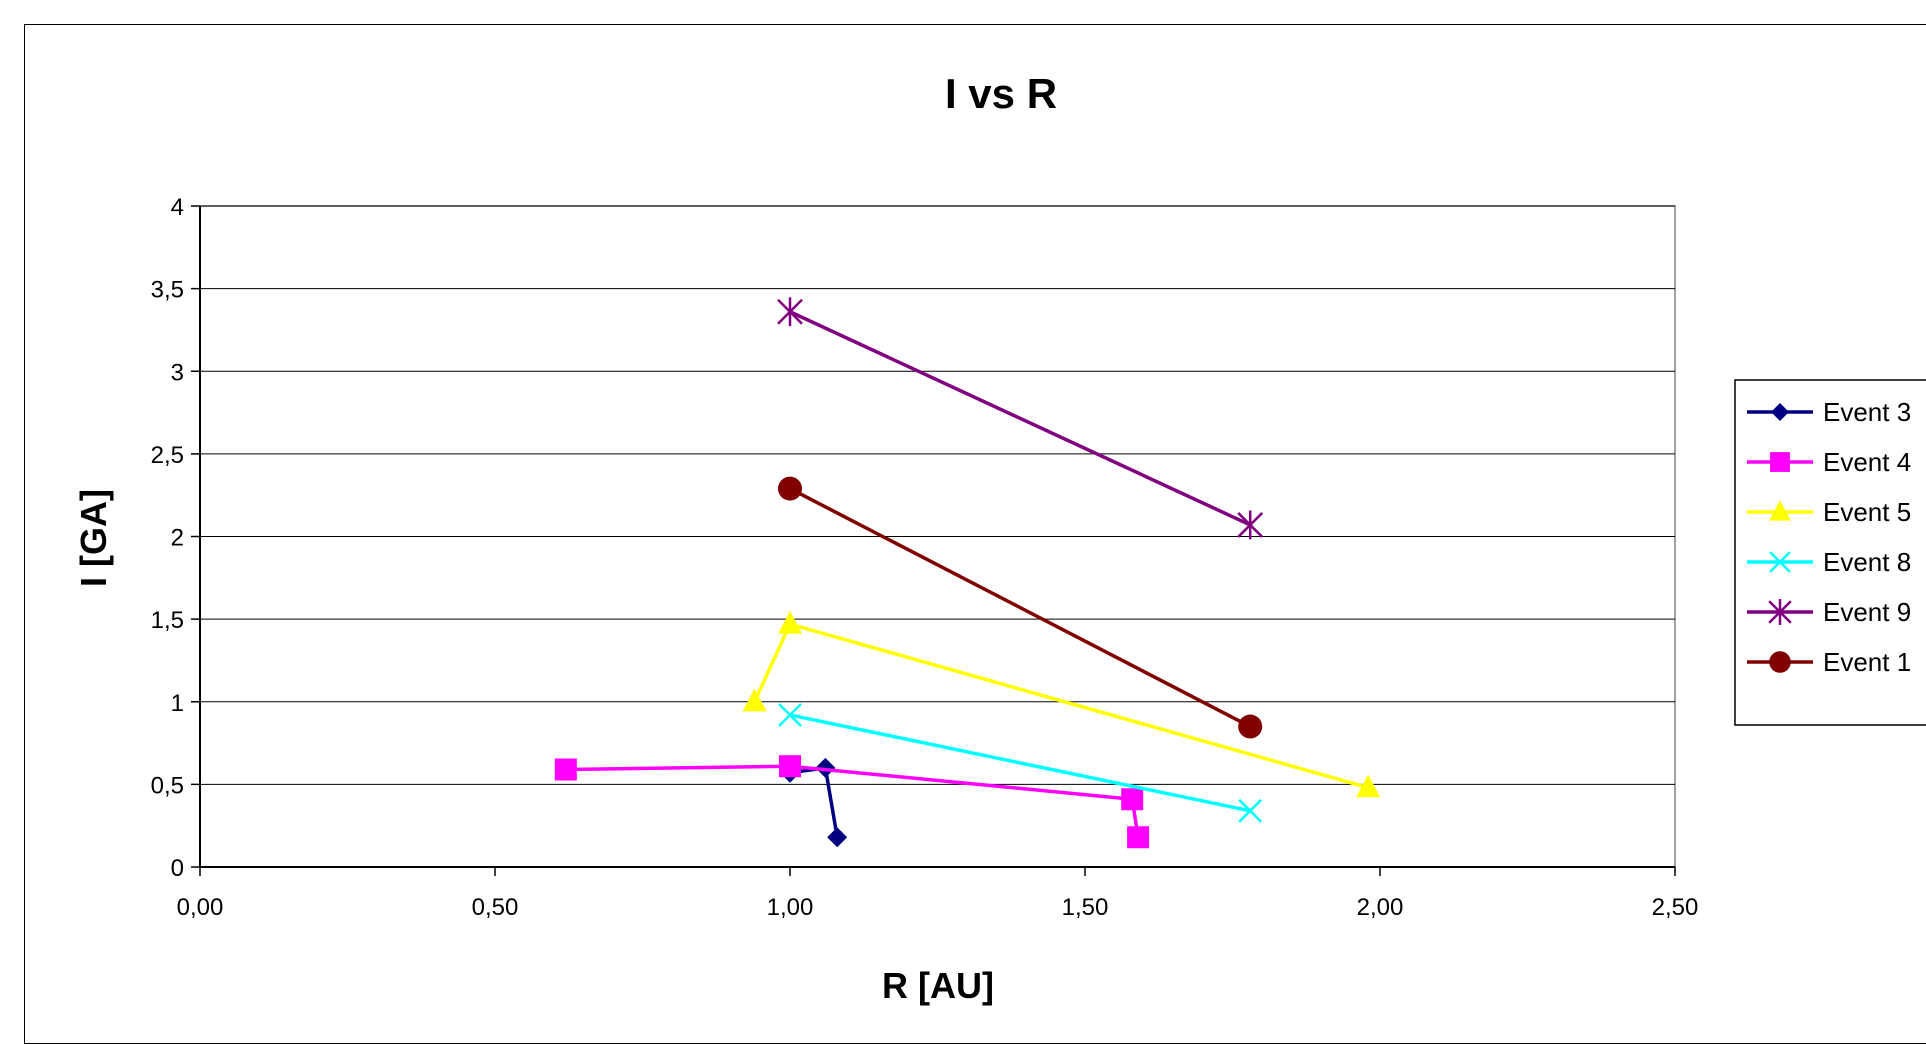  What do you see at coordinates (1867, 462) in the screenshot?
I see `legend-label: Event 4` at bounding box center [1867, 462].